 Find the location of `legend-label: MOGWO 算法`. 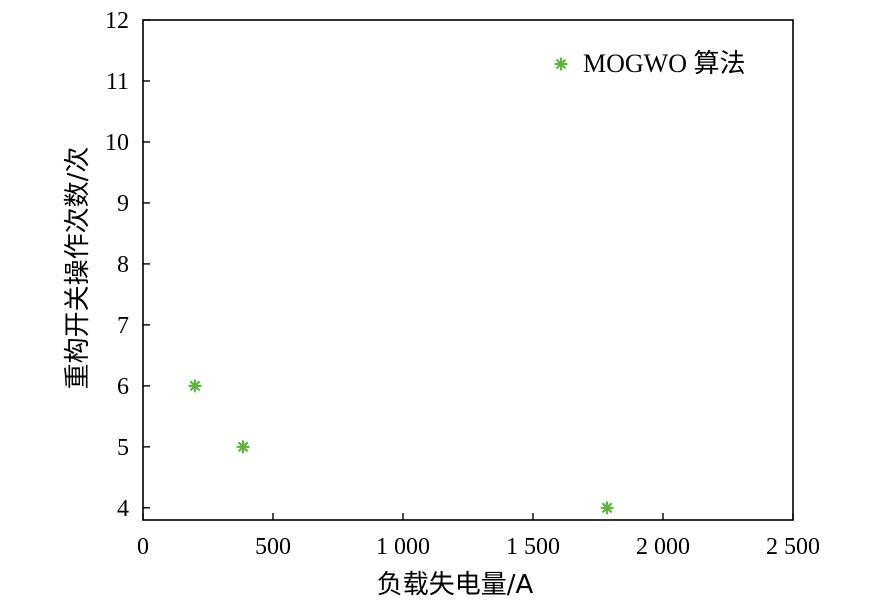

legend-label: MOGWO 算法 is located at coordinates (664, 63).